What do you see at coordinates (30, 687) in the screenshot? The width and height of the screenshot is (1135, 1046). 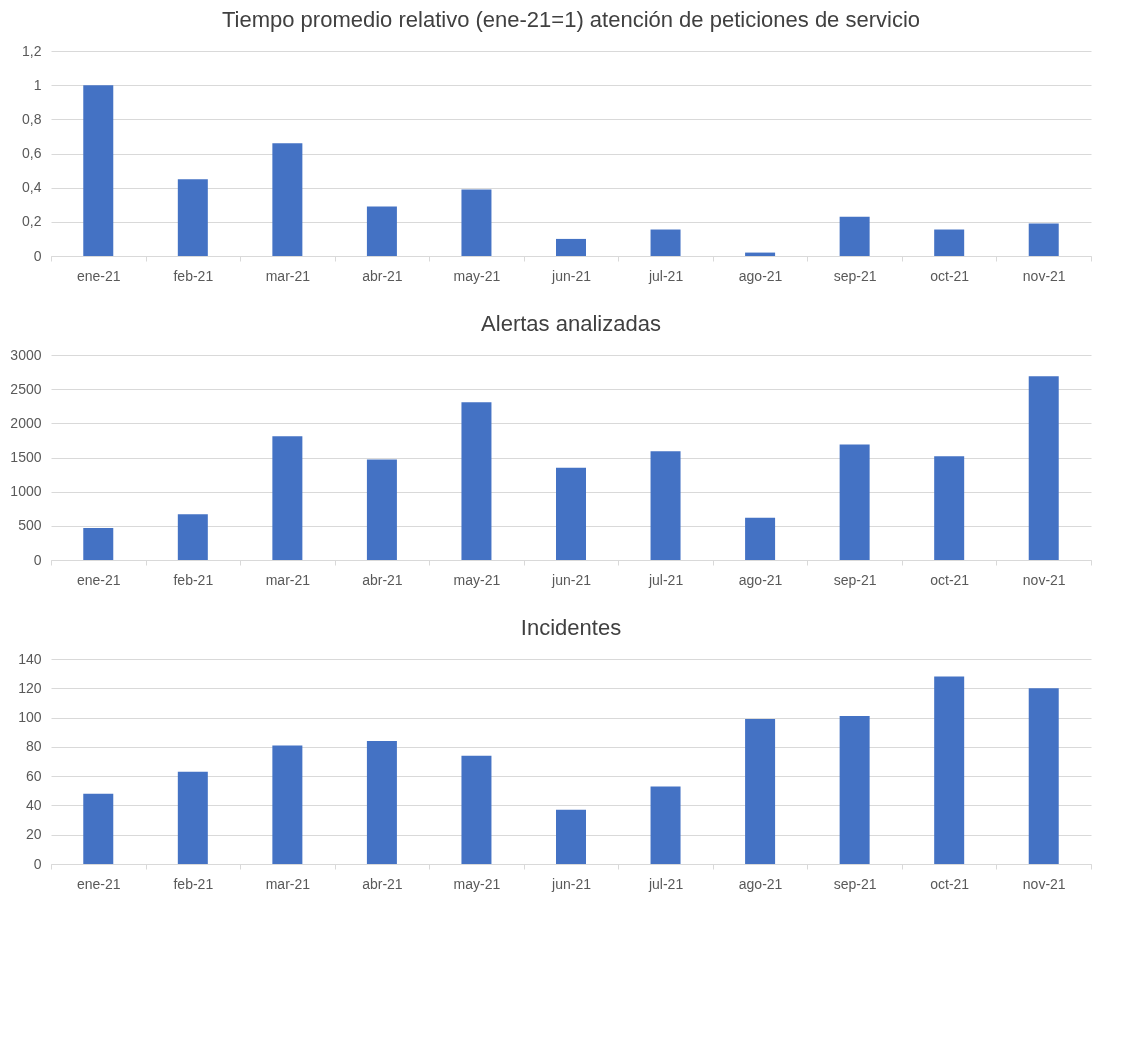 I see `y-tick-label: 120` at bounding box center [30, 687].